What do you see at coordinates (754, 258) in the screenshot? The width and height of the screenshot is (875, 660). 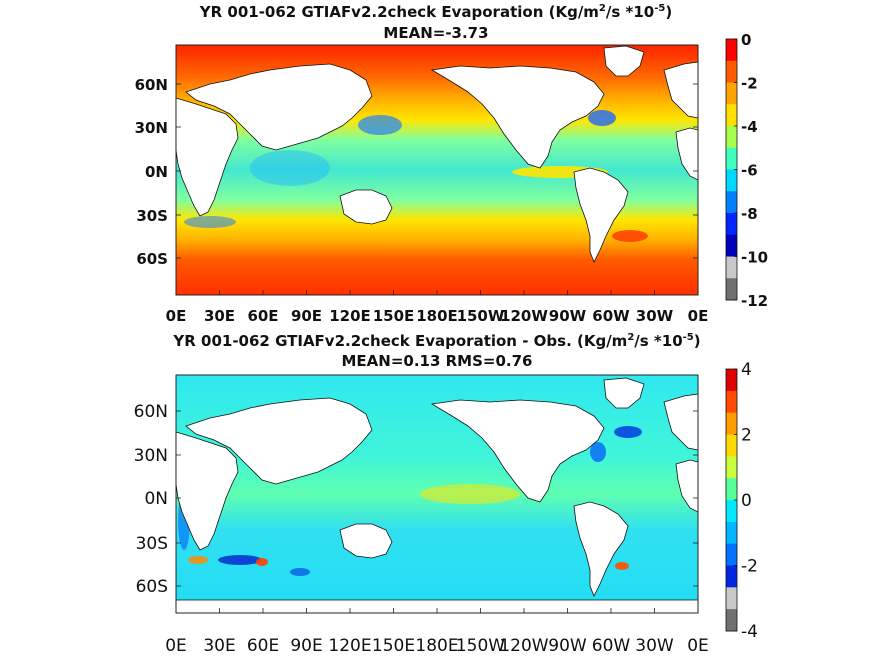 I see `colorbar-tick-label: -10` at bounding box center [754, 258].